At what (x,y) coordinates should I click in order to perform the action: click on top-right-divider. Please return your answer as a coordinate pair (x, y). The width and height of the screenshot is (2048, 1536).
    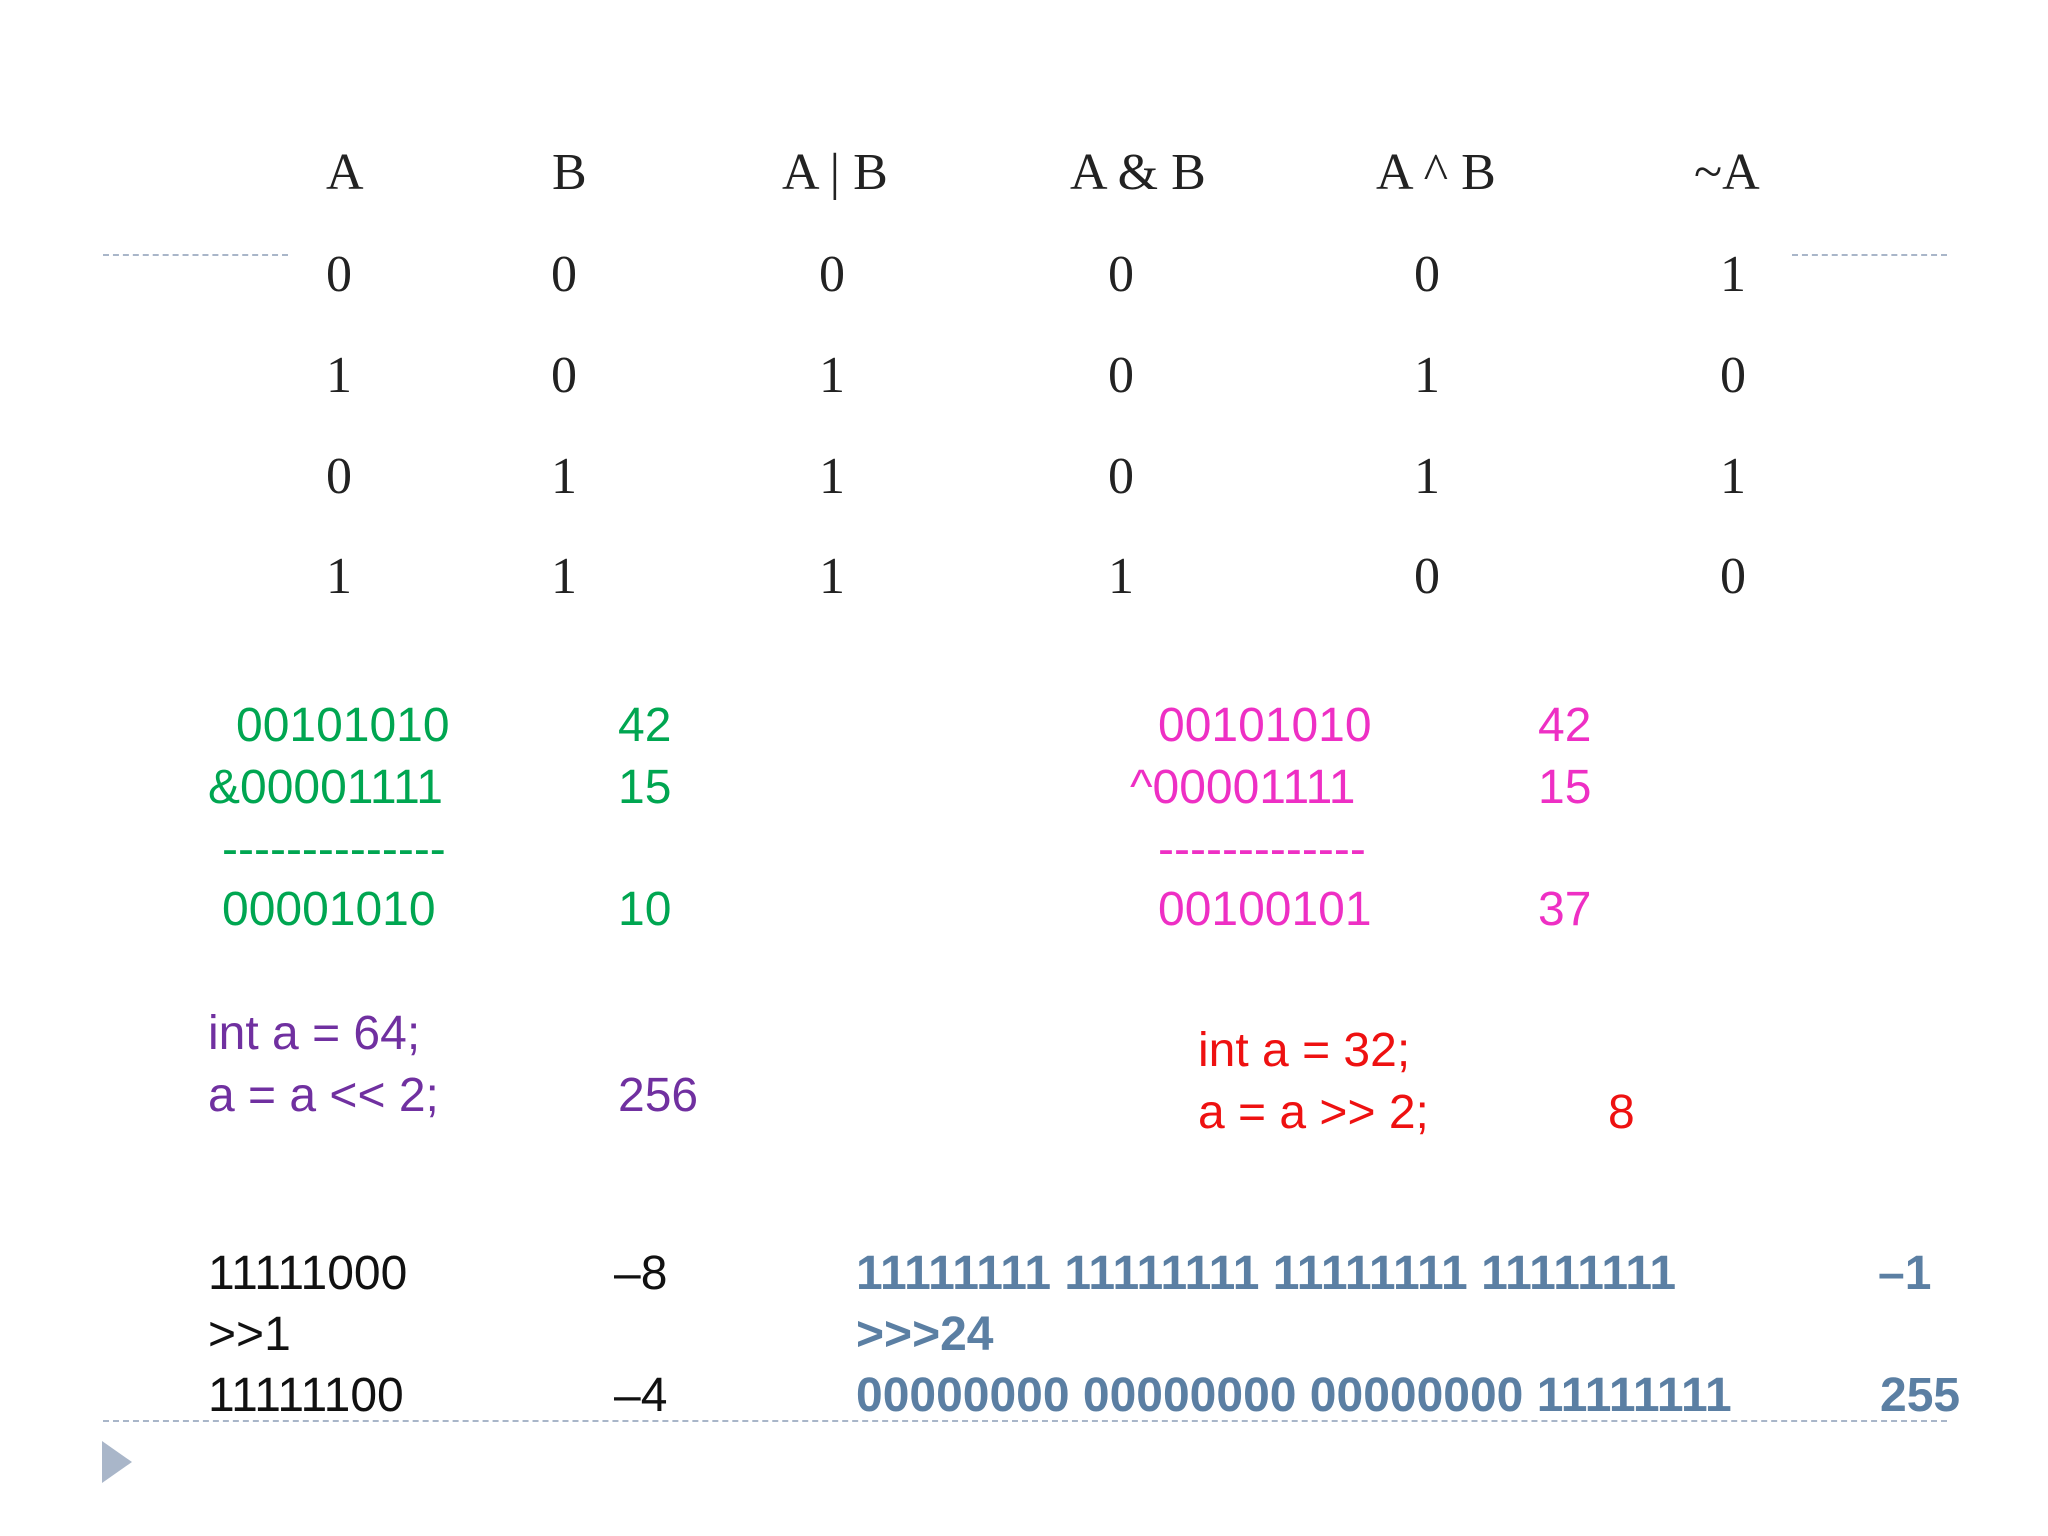
    Looking at the image, I should click on (1869, 255).